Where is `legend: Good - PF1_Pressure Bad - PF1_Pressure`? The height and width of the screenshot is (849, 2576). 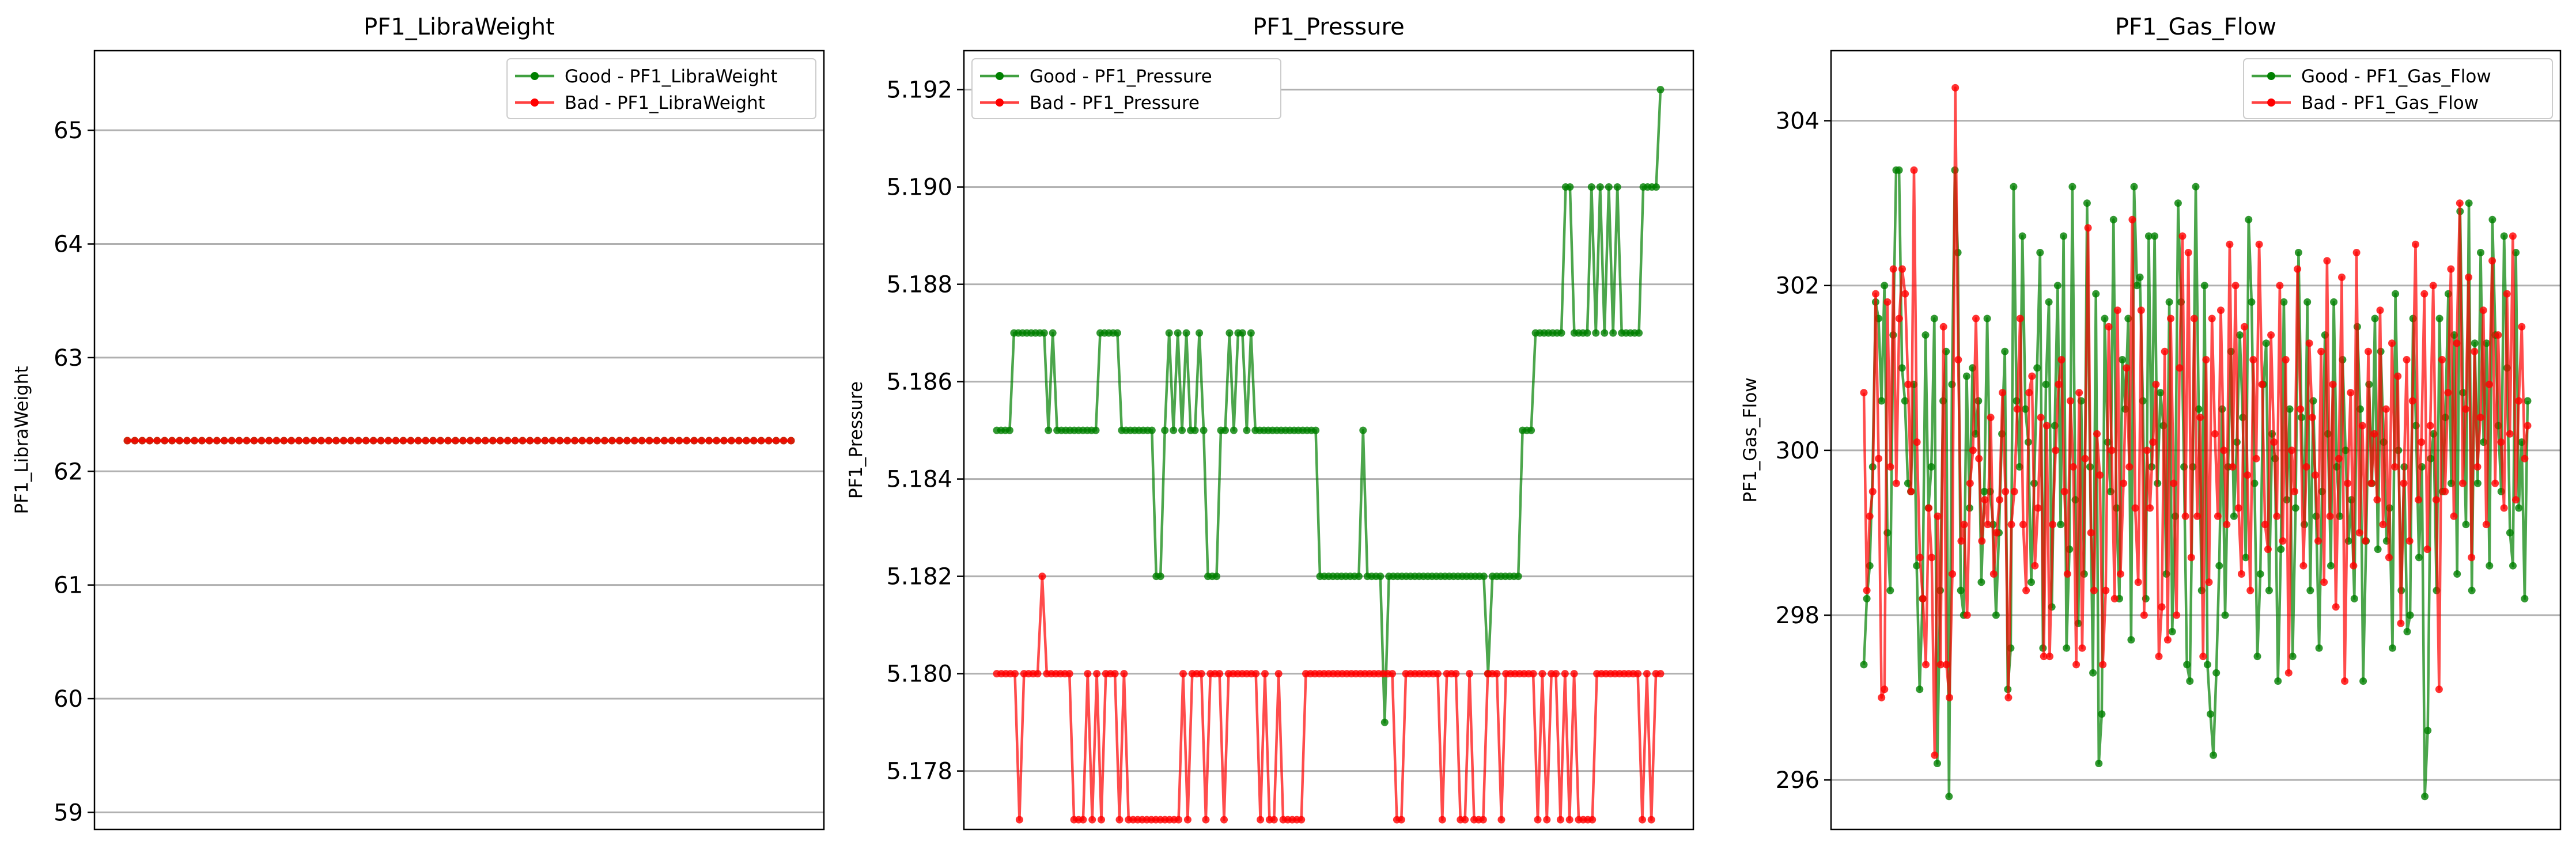 legend: Good - PF1_Pressure Bad - PF1_Pressure is located at coordinates (1126, 88).